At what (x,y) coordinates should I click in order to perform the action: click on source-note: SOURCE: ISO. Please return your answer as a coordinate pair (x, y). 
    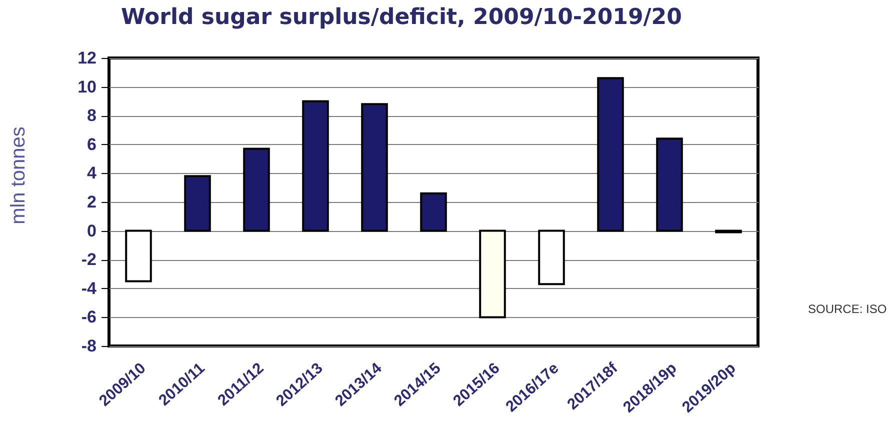
    Looking at the image, I should click on (847, 309).